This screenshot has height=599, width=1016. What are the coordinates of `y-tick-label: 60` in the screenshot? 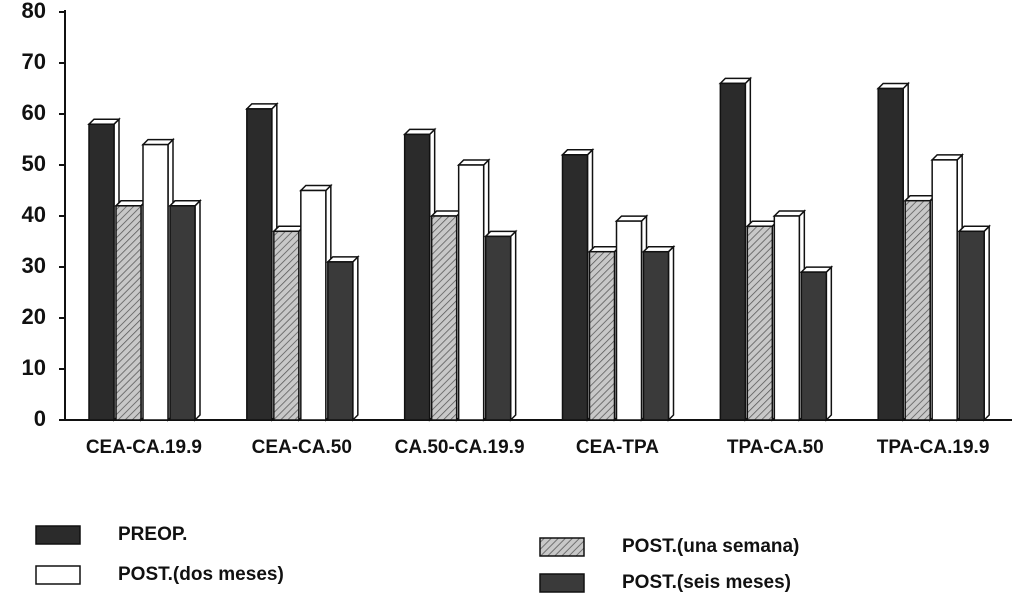 It's located at (34, 112).